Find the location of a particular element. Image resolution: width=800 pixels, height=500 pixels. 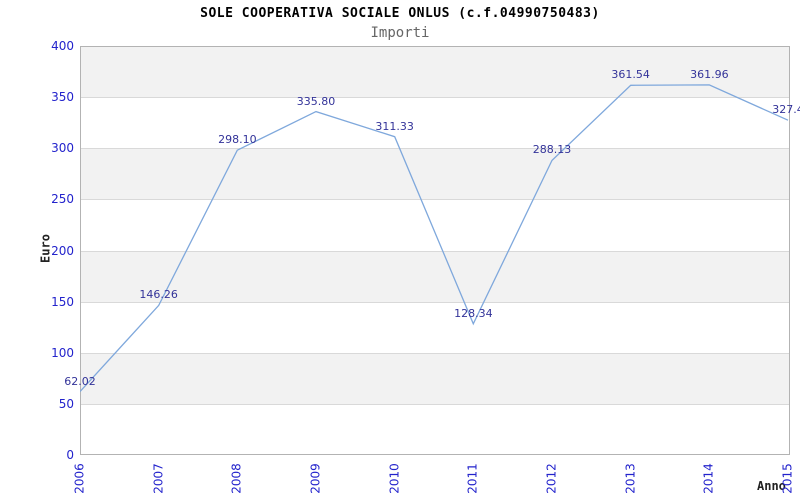

x-axis-tick: 2007 is located at coordinates (158, 478).